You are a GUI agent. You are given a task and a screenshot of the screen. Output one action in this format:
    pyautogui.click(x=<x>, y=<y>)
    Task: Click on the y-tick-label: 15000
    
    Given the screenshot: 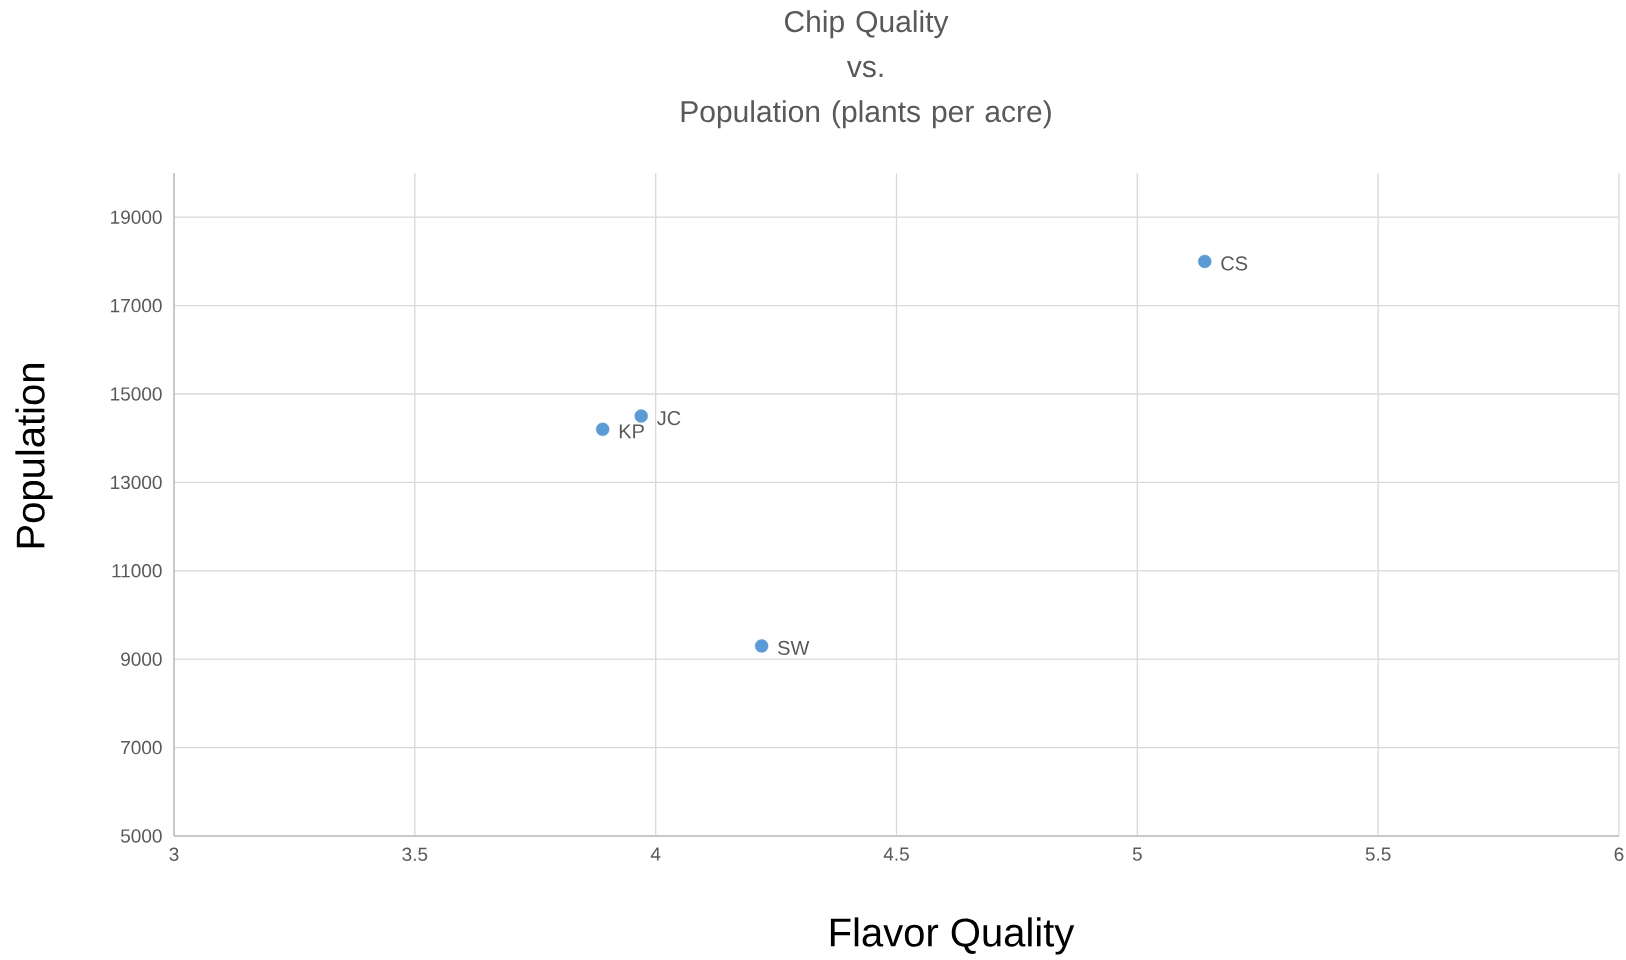 What is the action you would take?
    pyautogui.click(x=136, y=394)
    